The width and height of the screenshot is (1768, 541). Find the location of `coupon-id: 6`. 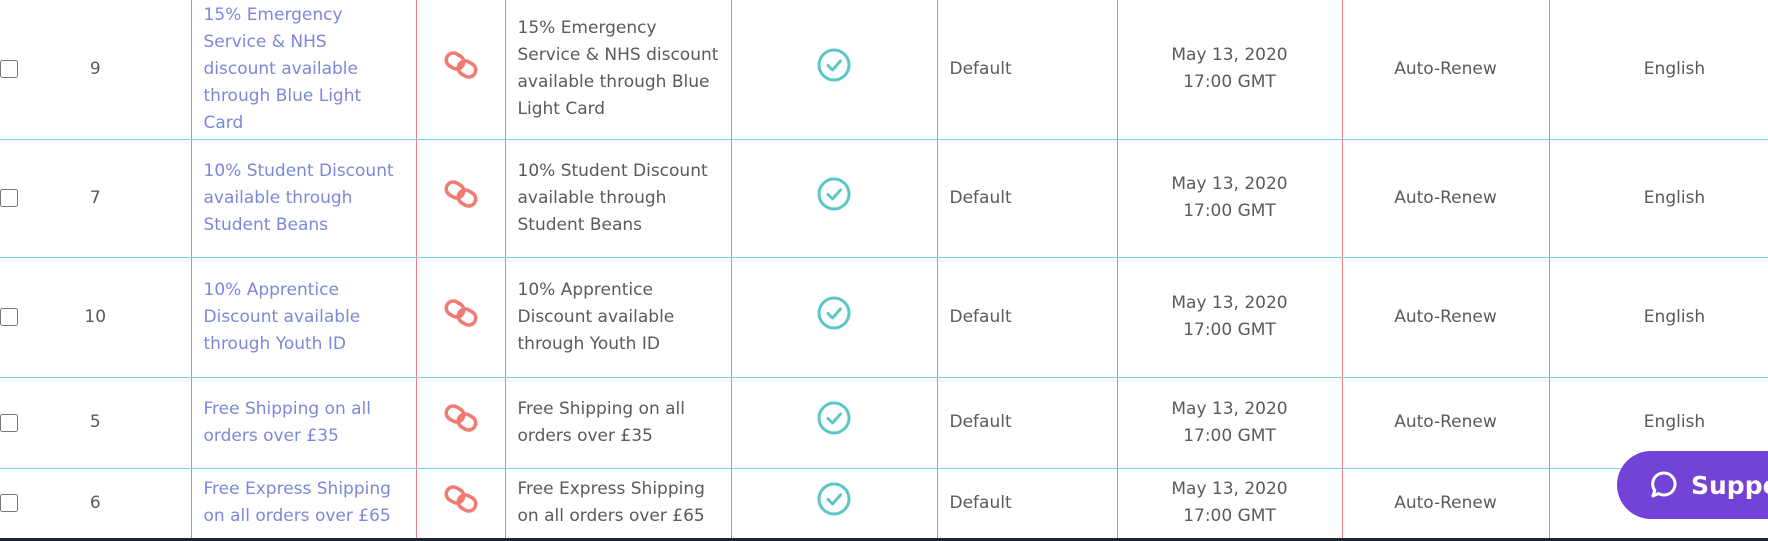

coupon-id: 6 is located at coordinates (95, 502).